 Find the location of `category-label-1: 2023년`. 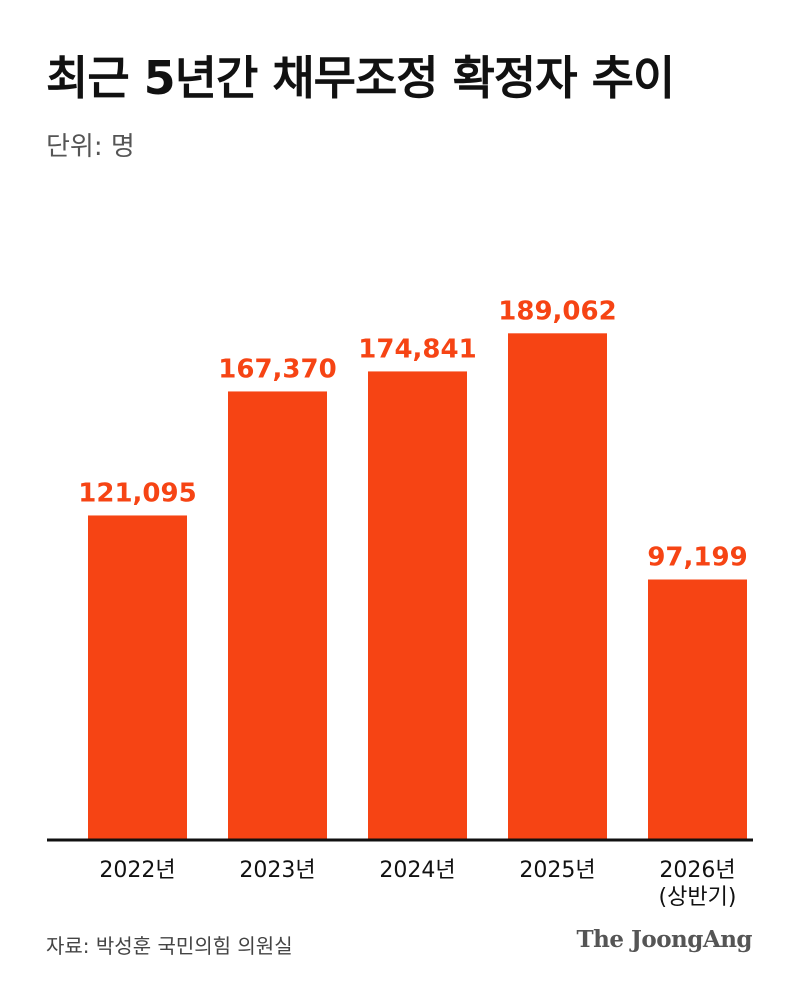

category-label-1: 2023년 is located at coordinates (277, 870).